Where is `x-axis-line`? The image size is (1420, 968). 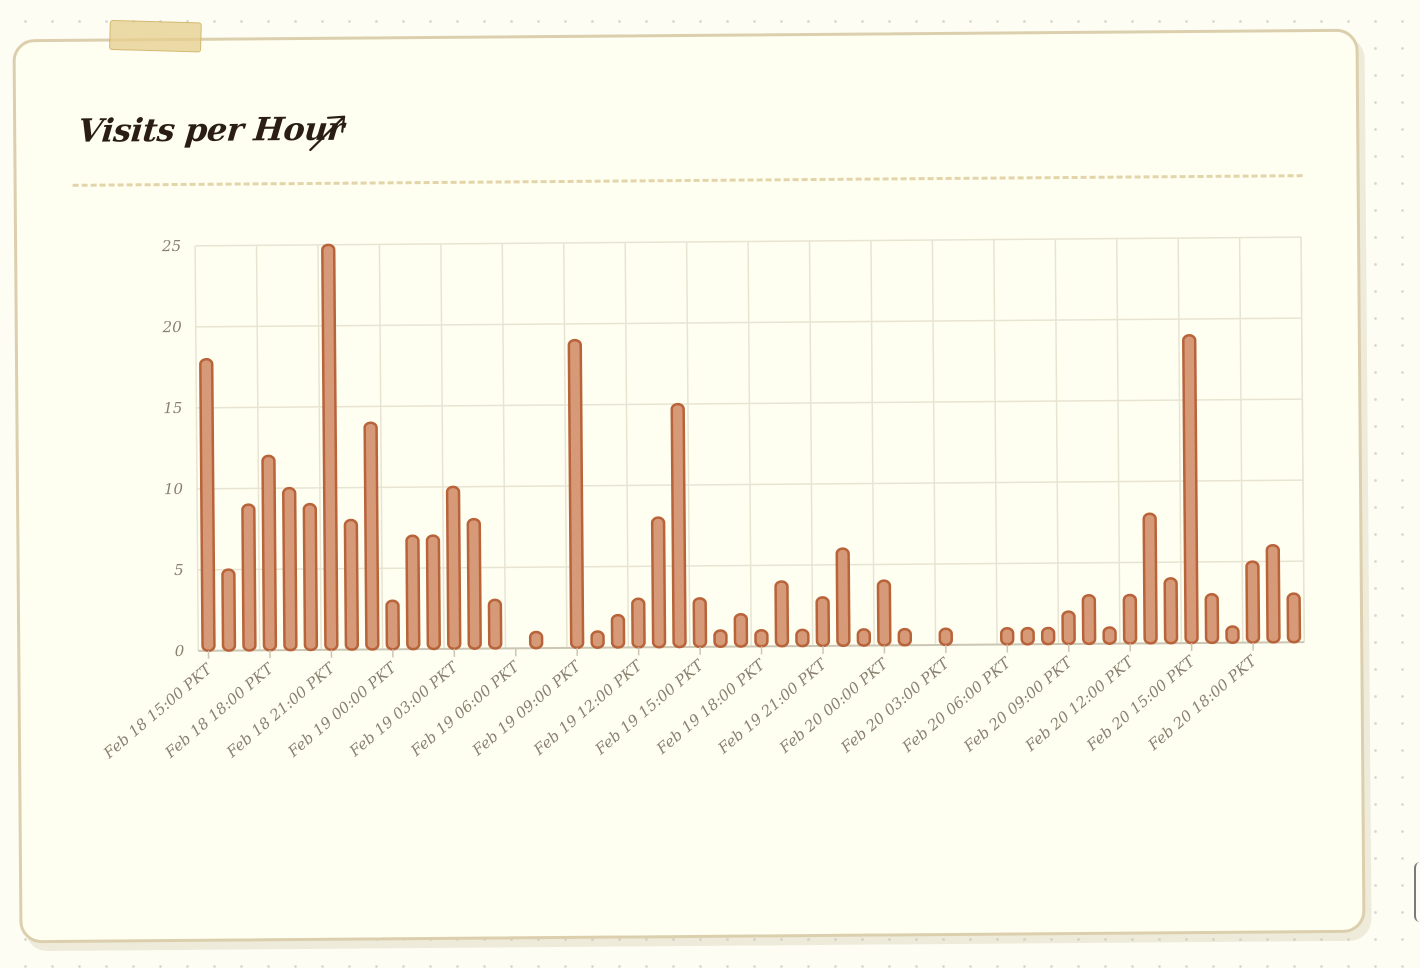 x-axis-line is located at coordinates (751, 646).